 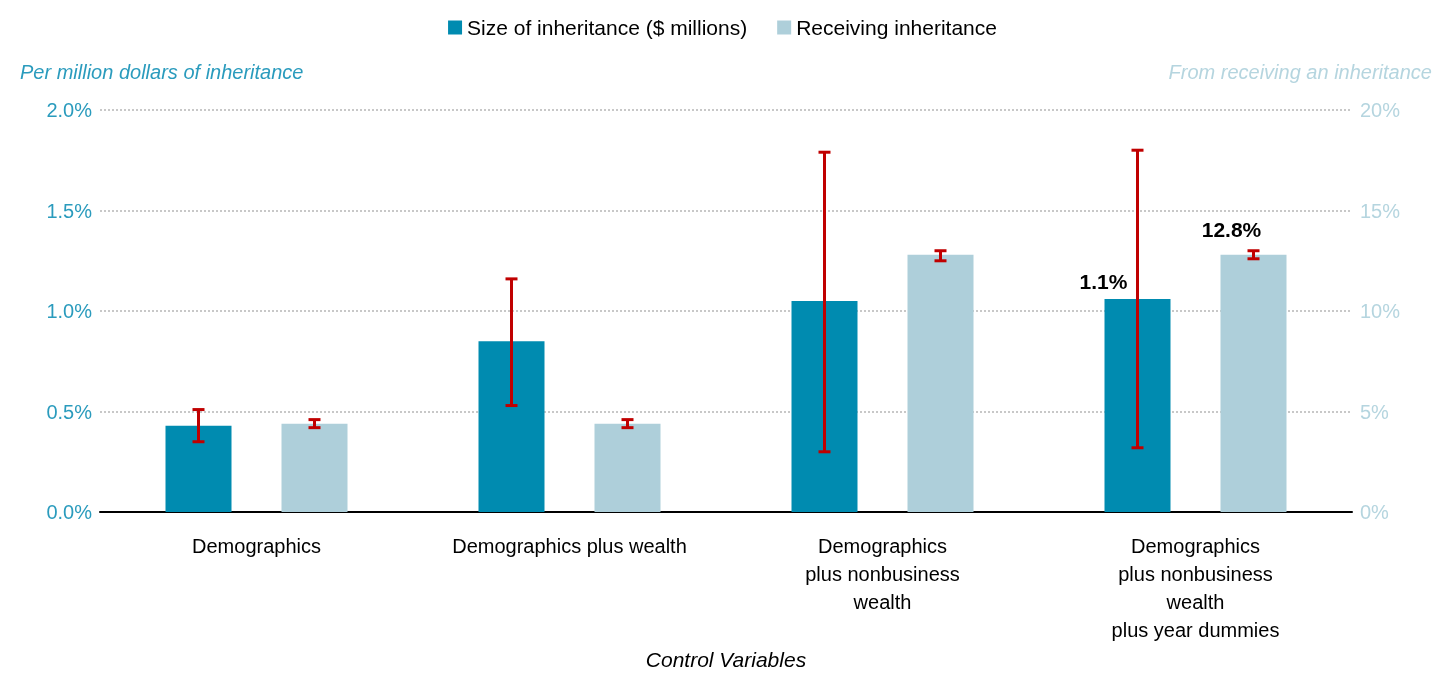 I want to click on y2-tick-label: 5%, so click(x=1375, y=411).